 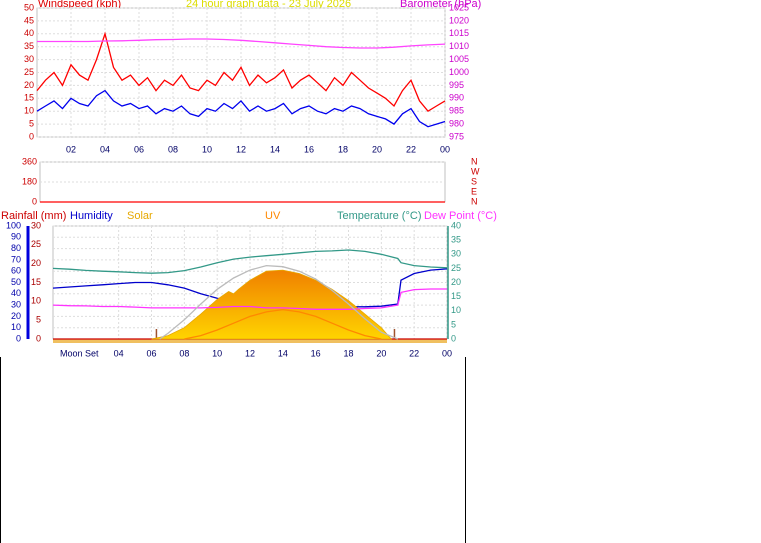 What do you see at coordinates (474, 191) in the screenshot?
I see `y2-tick-label: E` at bounding box center [474, 191].